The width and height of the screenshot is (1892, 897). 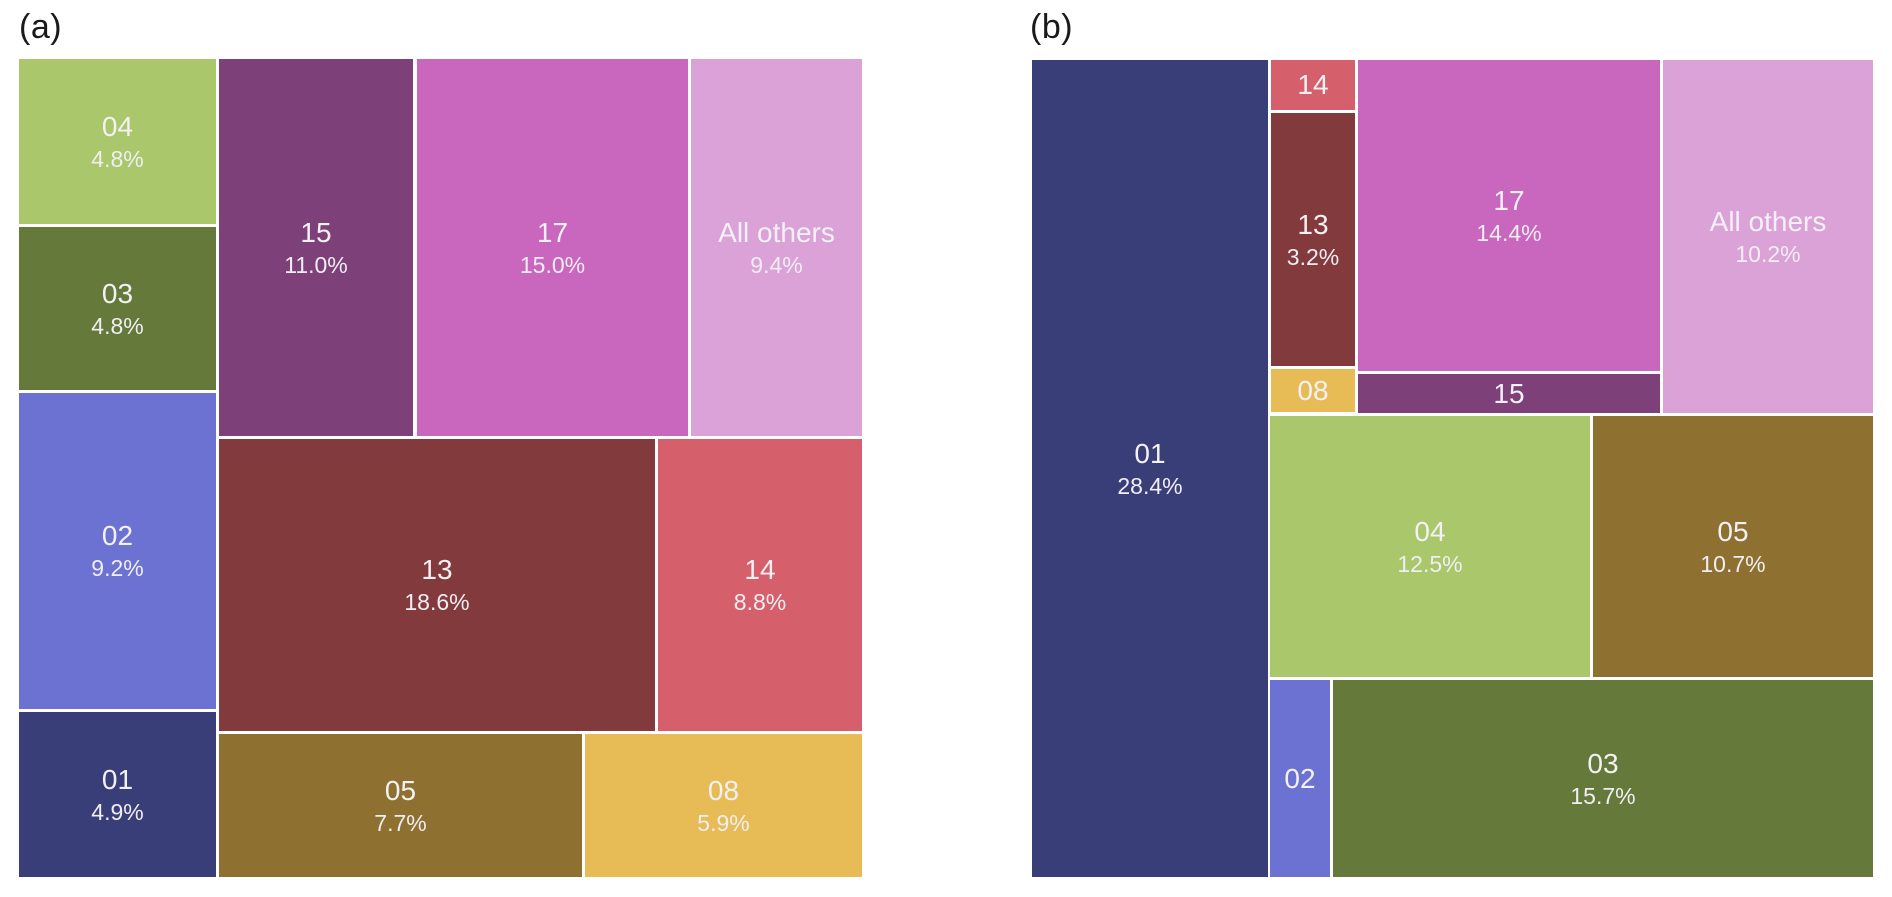 What do you see at coordinates (776, 264) in the screenshot?
I see `cell-pct-label: 9.4%` at bounding box center [776, 264].